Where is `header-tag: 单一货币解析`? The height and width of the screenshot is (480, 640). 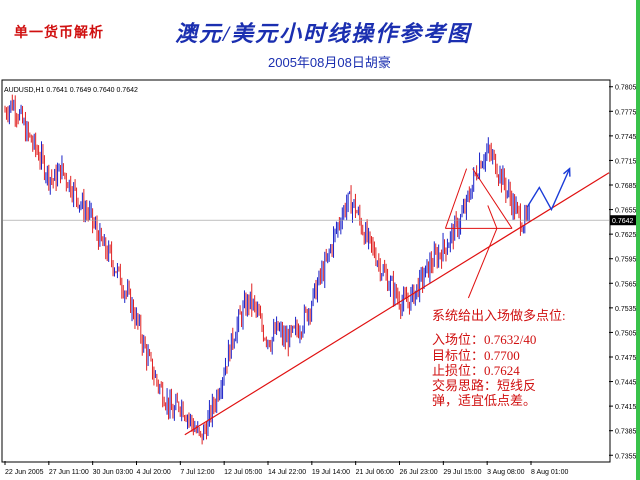 header-tag: 单一货币解析 is located at coordinates (59, 33).